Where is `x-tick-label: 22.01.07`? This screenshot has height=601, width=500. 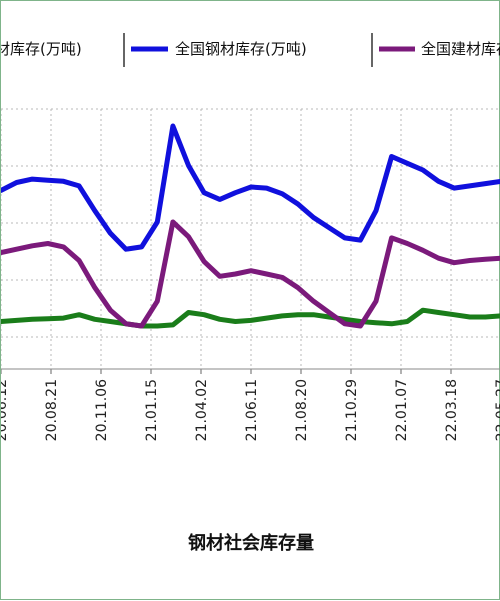
x-tick-label: 22.01.07 is located at coordinates (402, 410).